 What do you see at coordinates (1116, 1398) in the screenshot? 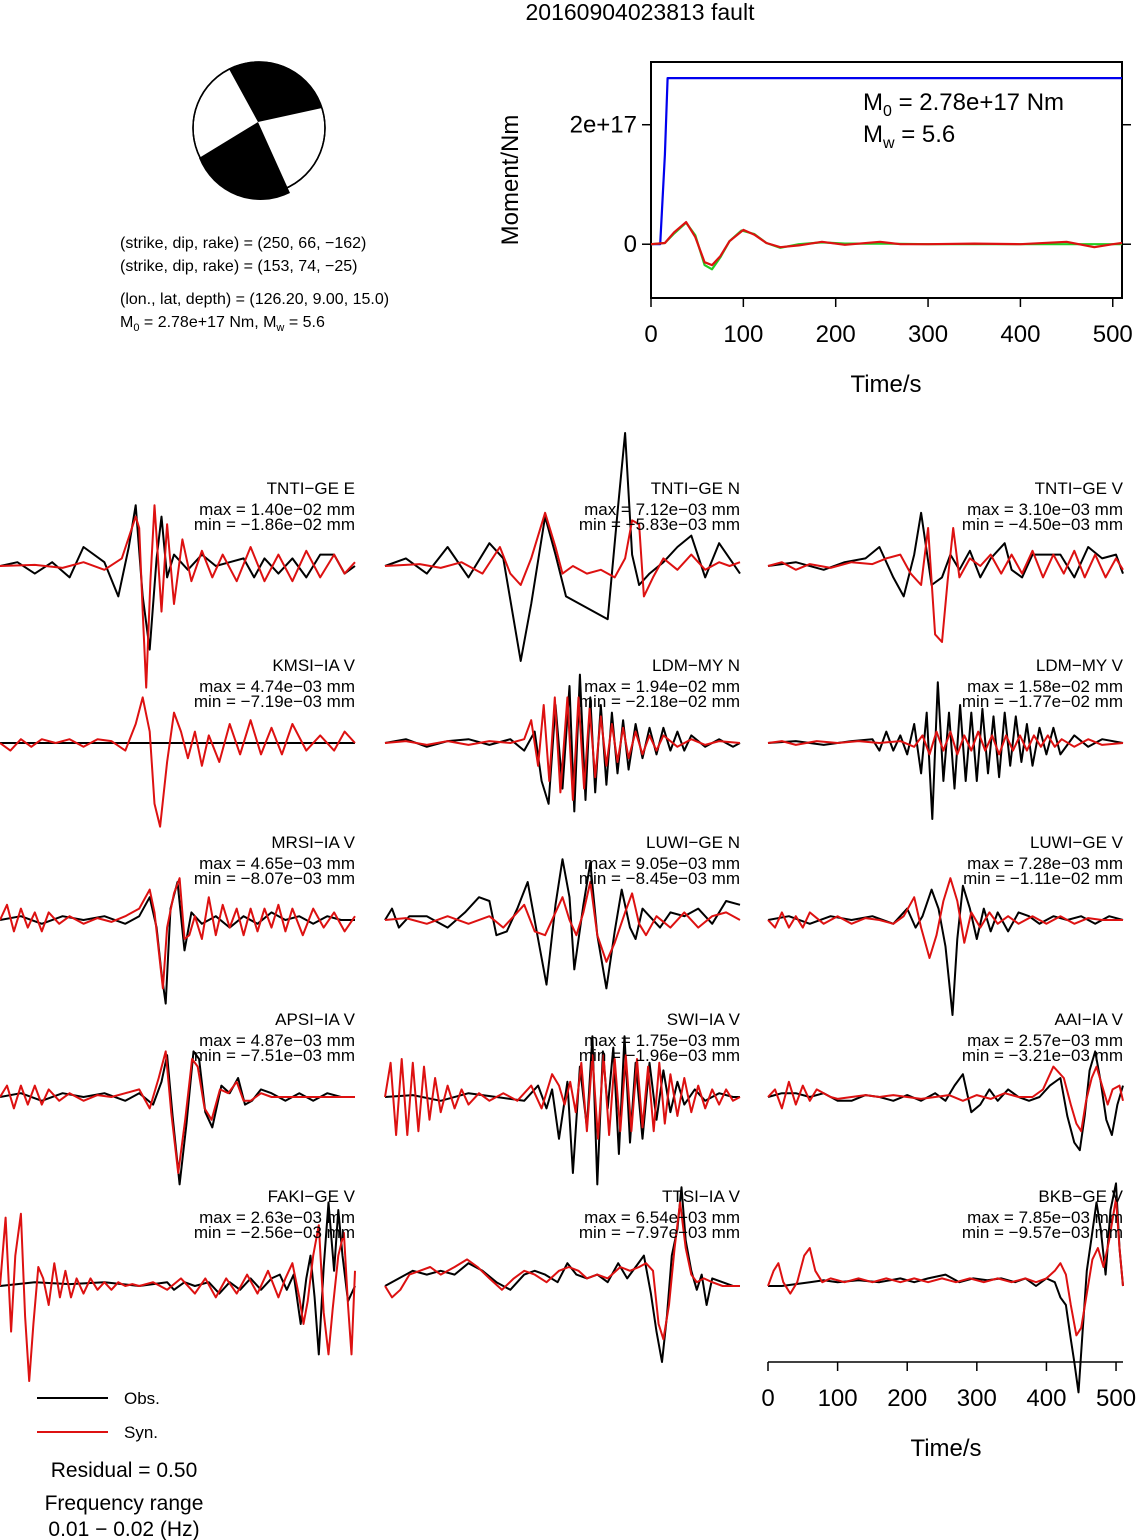
I see `waveform-xtick-label: 500` at bounding box center [1116, 1398].